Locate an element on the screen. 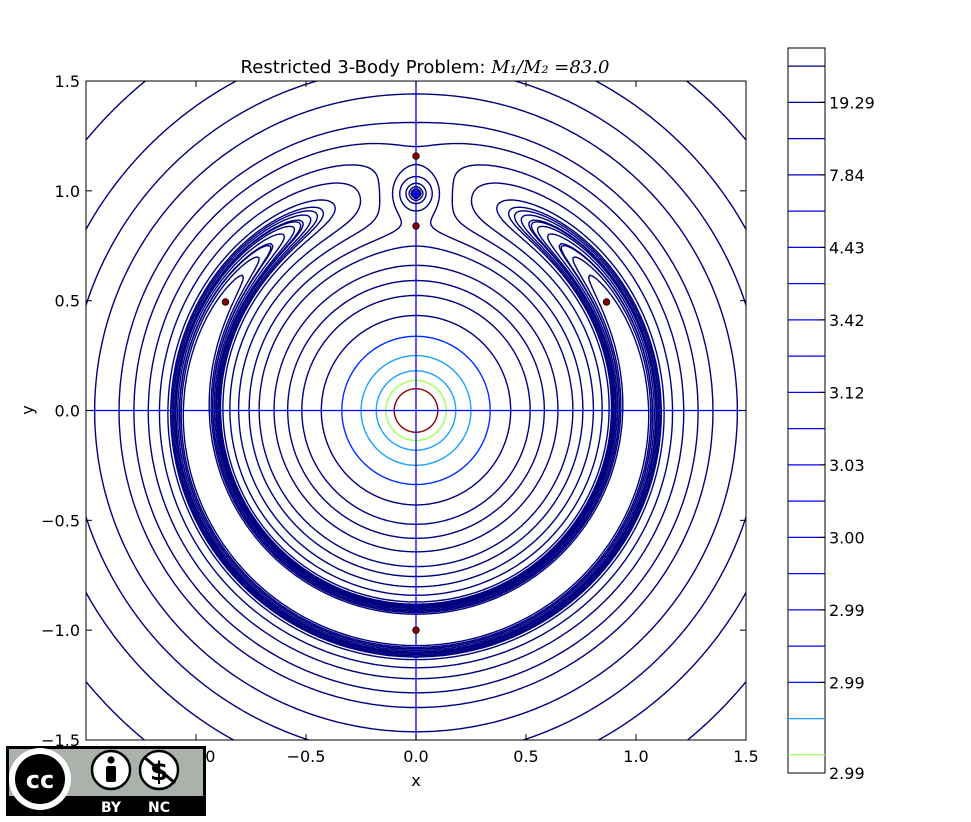  cc-license-badge: cc $ BY NC is located at coordinates (106, 781).